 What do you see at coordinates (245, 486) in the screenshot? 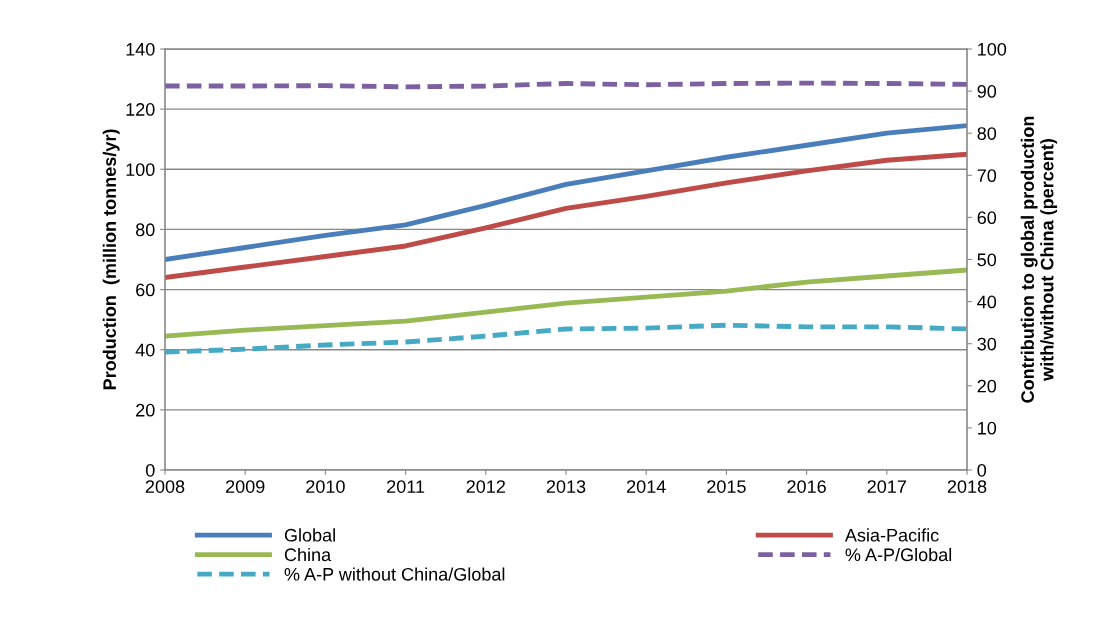
I see `x-tick-label: 2009` at bounding box center [245, 486].